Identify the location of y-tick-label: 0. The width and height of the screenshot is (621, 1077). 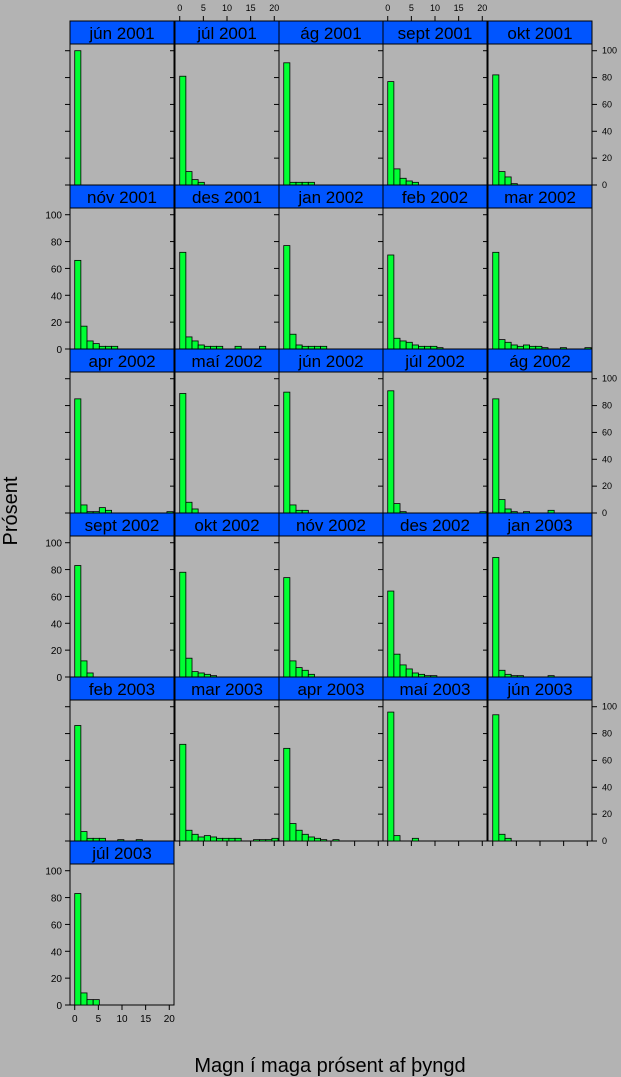
(59, 678).